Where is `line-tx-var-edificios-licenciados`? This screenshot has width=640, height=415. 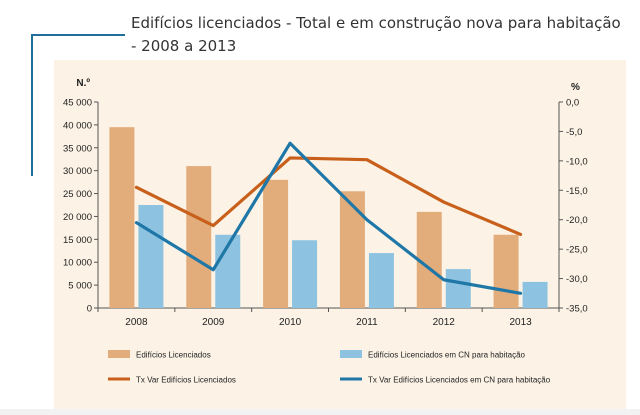
line-tx-var-edificios-licenciados is located at coordinates (328, 196).